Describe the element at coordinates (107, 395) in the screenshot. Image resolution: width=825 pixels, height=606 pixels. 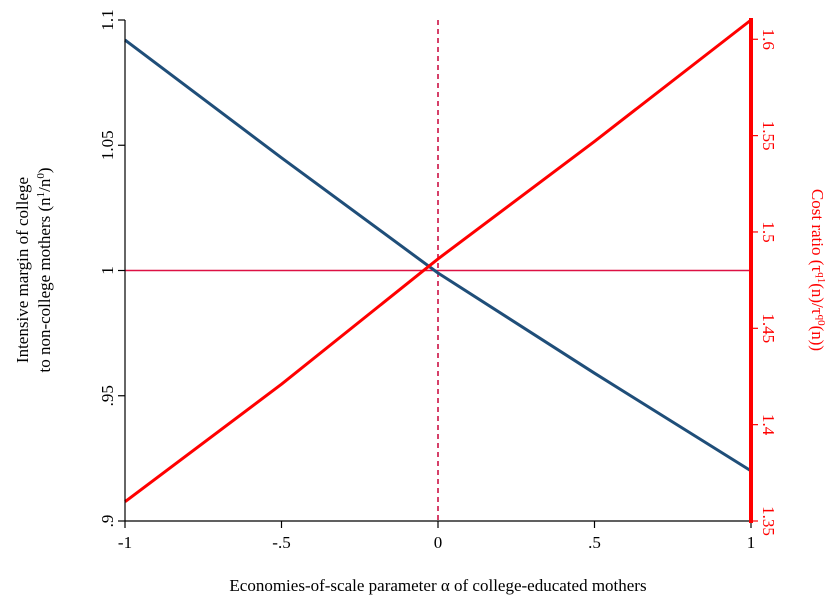
I see `y-left-tick-label: .95` at that location.